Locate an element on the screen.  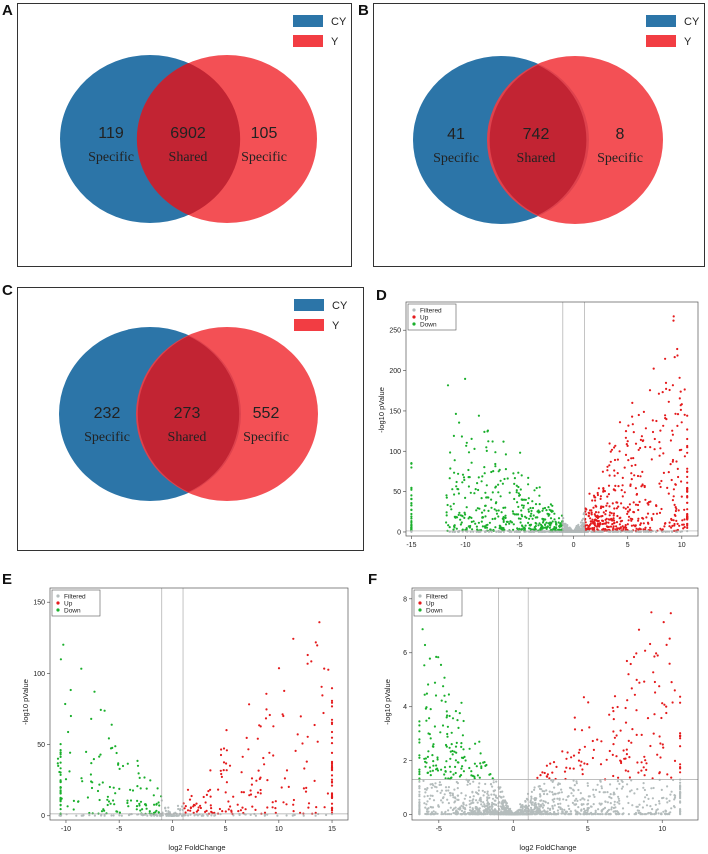
legend-marker-up is located at coordinates (58, 603).